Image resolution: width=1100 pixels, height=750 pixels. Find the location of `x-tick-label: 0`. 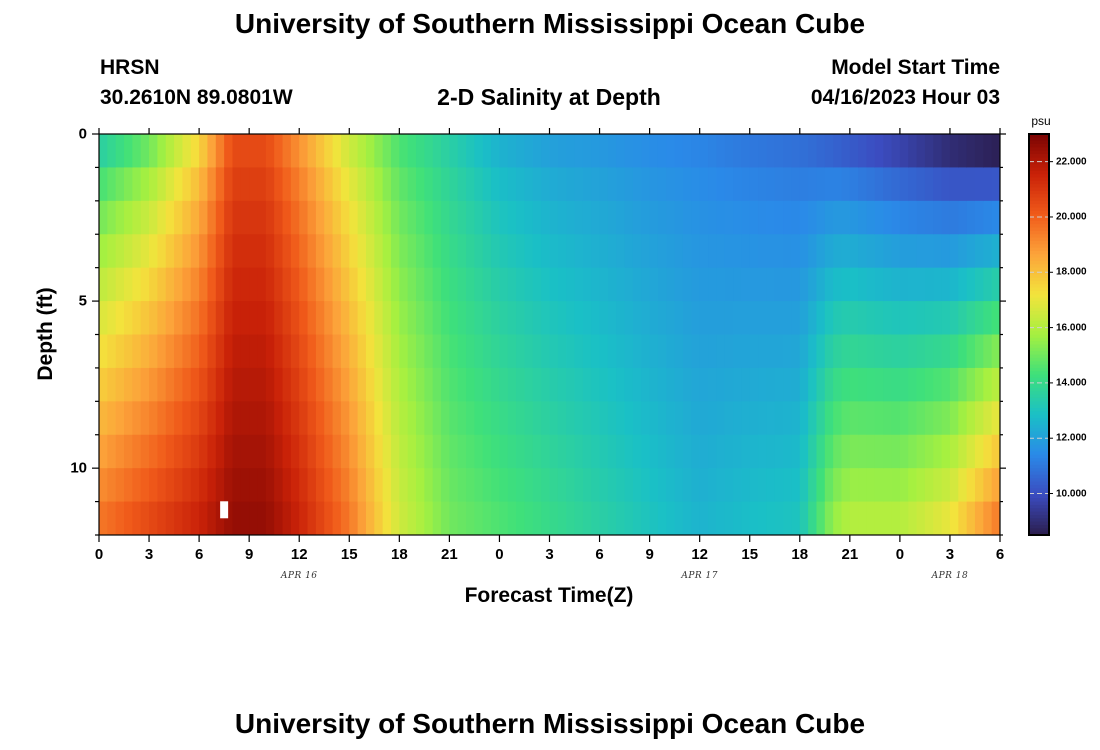

x-tick-label: 0 is located at coordinates (900, 554).